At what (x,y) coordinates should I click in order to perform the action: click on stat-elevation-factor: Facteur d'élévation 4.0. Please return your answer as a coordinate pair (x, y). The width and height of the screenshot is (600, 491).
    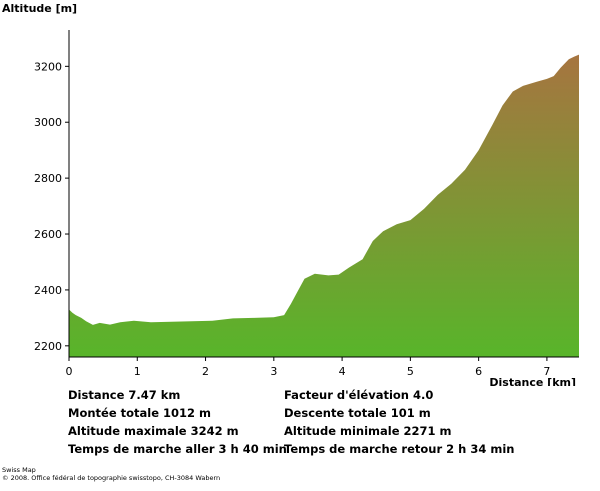
    Looking at the image, I should click on (359, 395).